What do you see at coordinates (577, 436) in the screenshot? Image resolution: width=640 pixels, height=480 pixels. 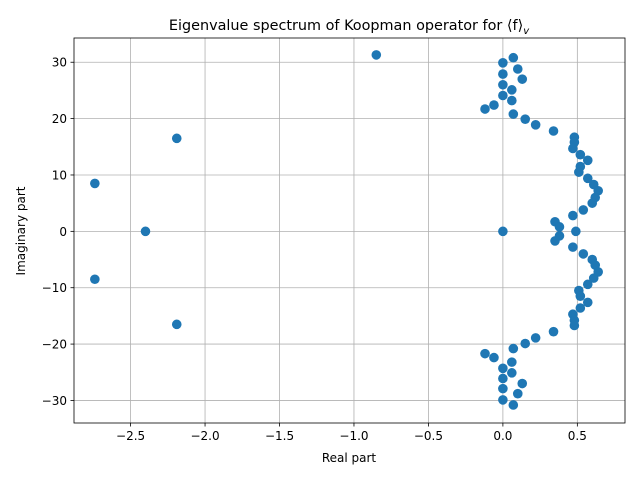 I see `x-tick-label: 0.5` at bounding box center [577, 436].